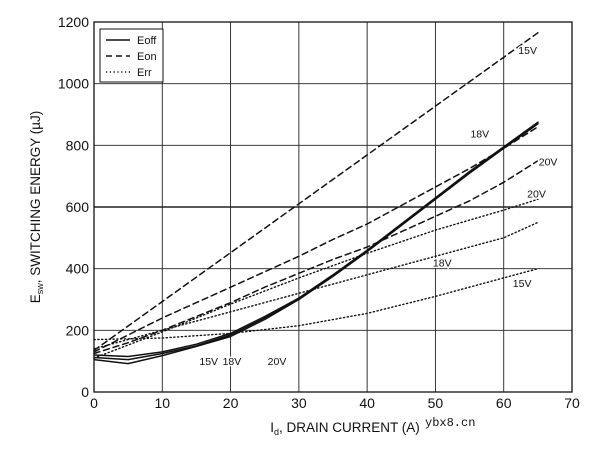  What do you see at coordinates (367, 403) in the screenshot?
I see `x-tick-label: 40` at bounding box center [367, 403].